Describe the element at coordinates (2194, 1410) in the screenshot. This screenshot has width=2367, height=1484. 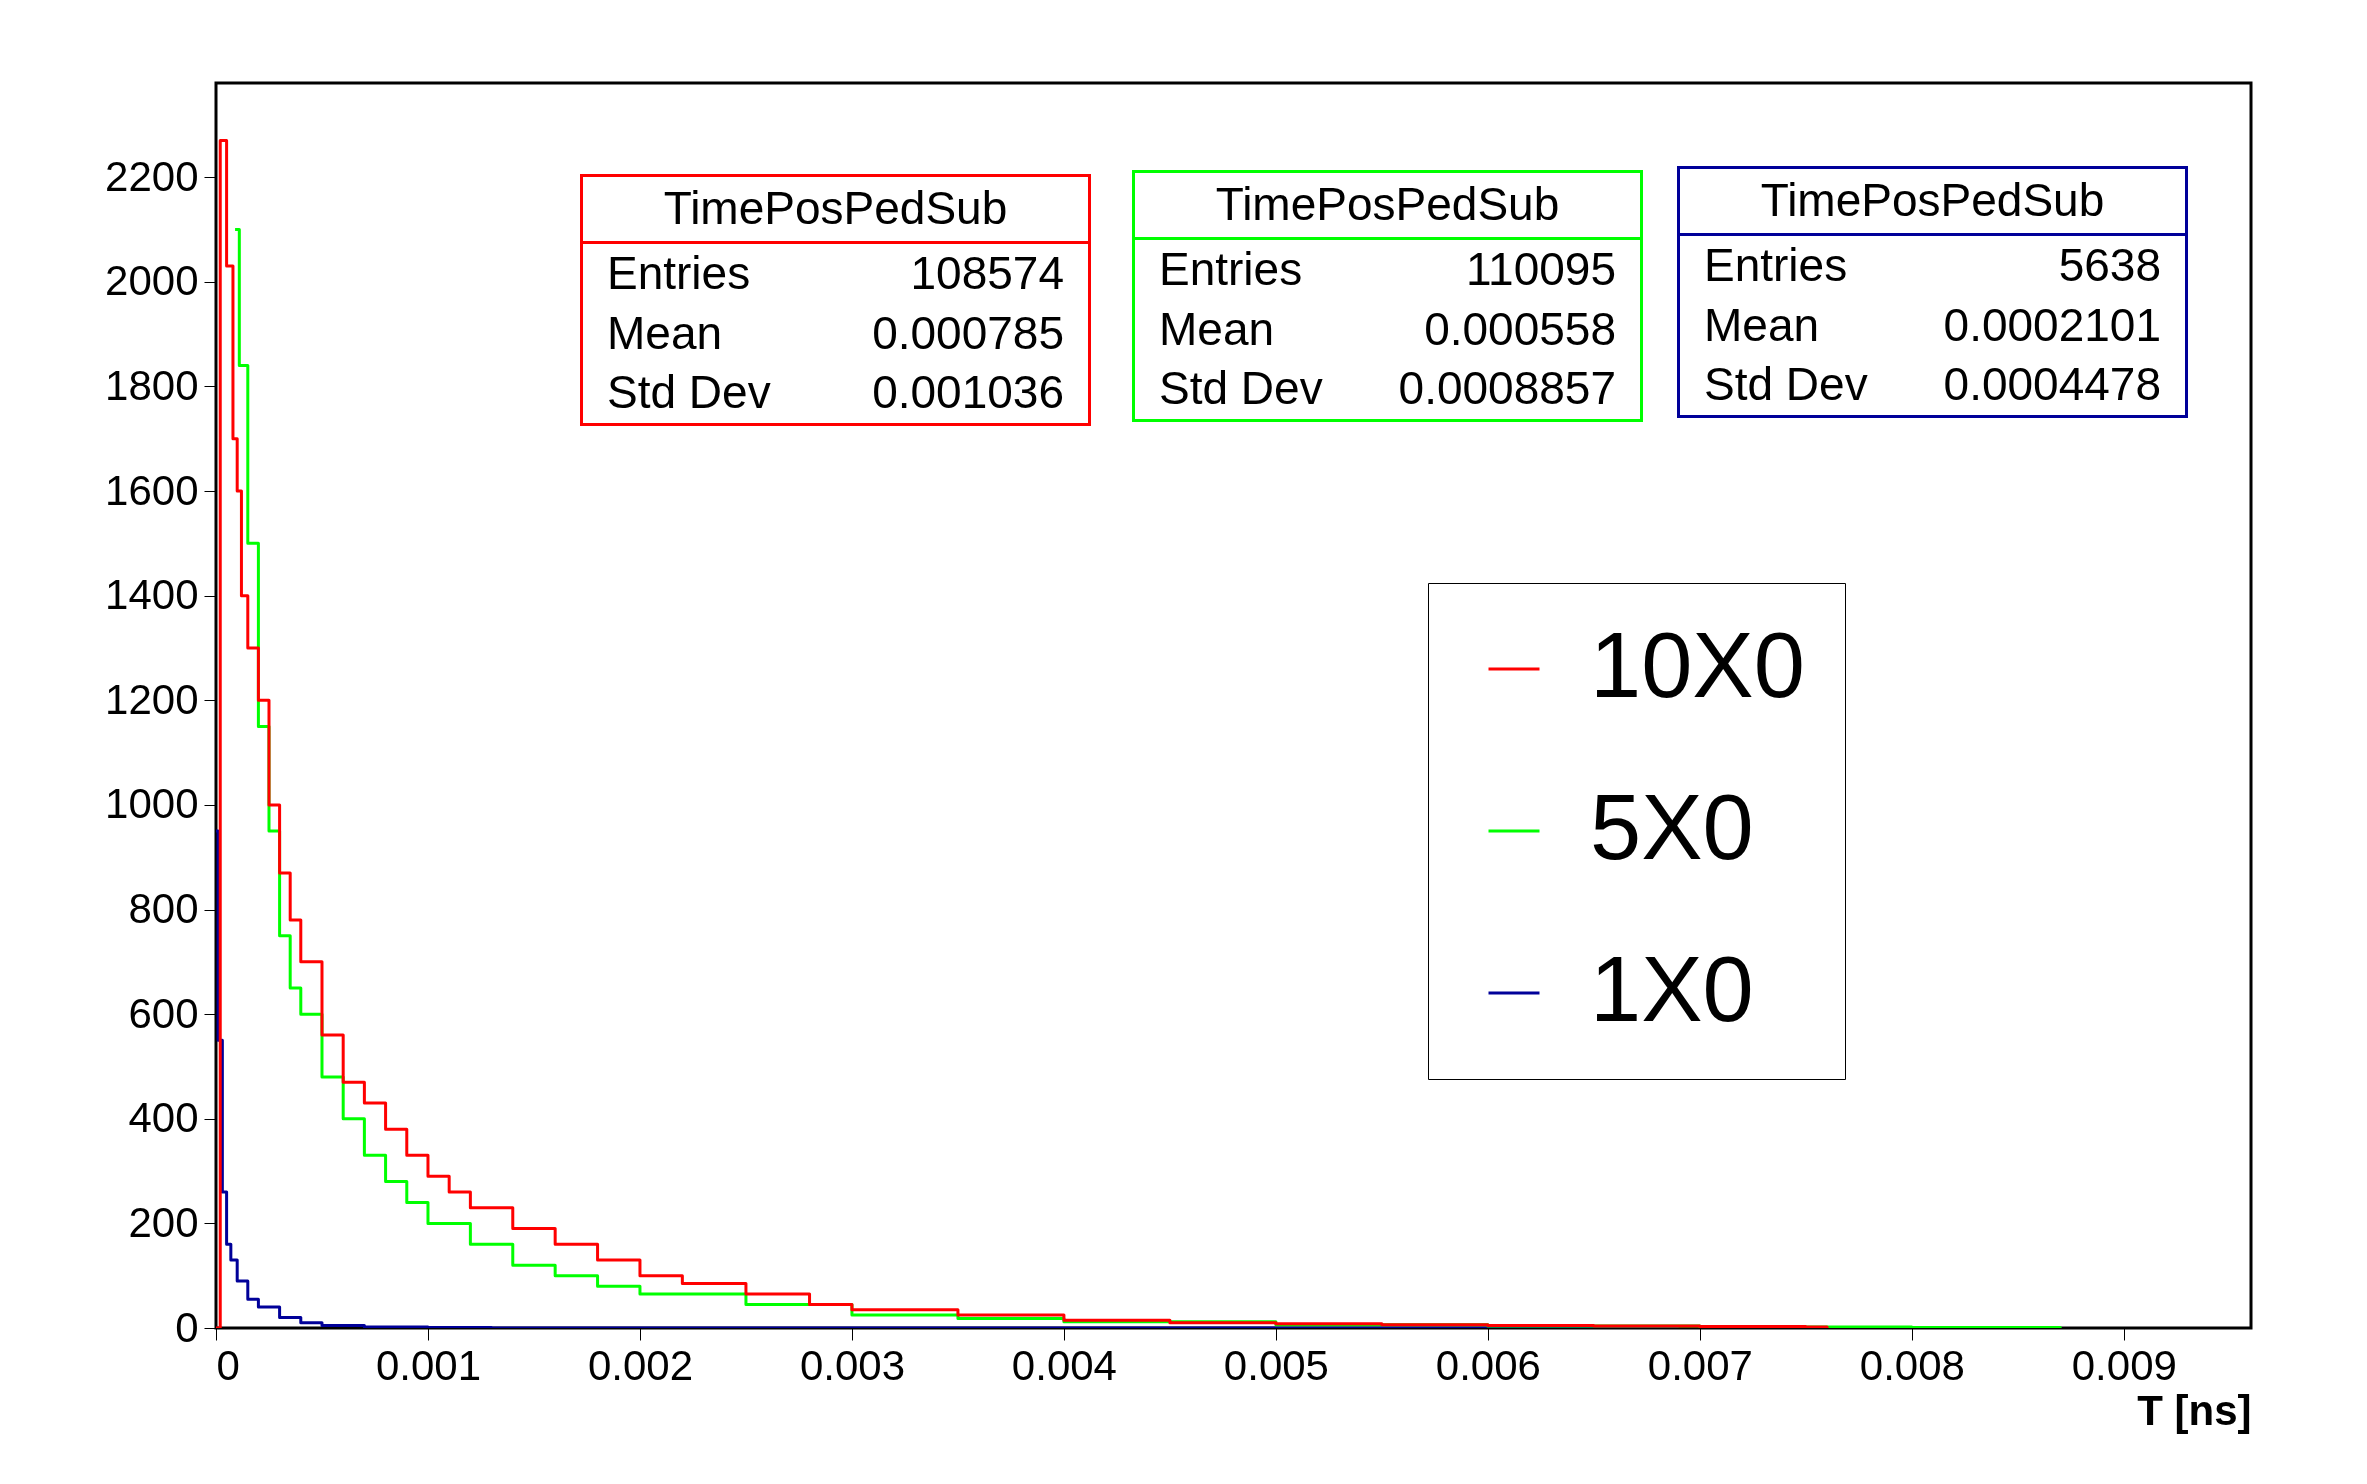
I see `x-axis-title: T [ns]` at that location.